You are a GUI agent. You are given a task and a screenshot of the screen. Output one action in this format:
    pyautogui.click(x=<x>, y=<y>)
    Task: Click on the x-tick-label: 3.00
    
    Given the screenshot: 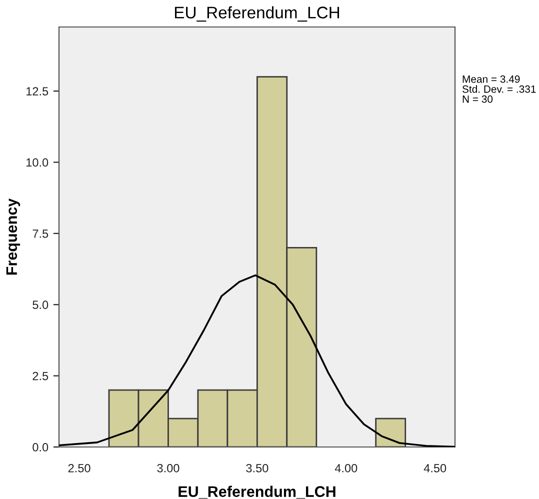 What is the action you would take?
    pyautogui.click(x=168, y=468)
    